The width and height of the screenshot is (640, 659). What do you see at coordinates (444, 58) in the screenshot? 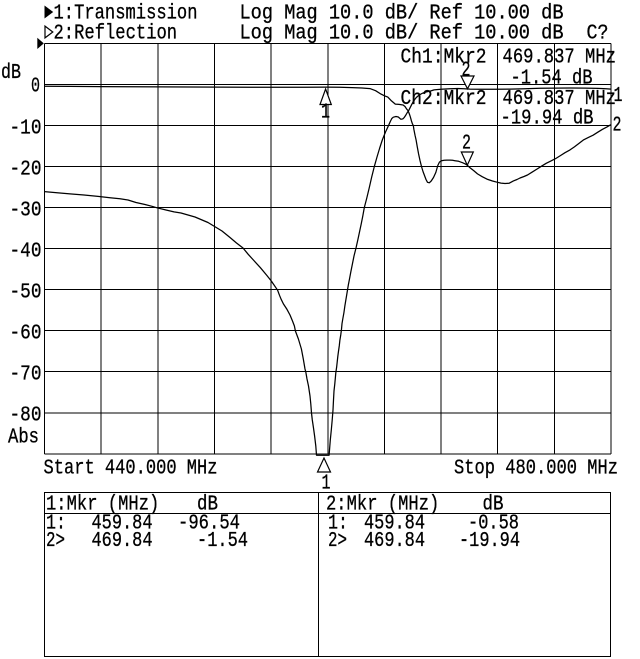
I see `svg-text: Ch1:Mkr2` at bounding box center [444, 58].